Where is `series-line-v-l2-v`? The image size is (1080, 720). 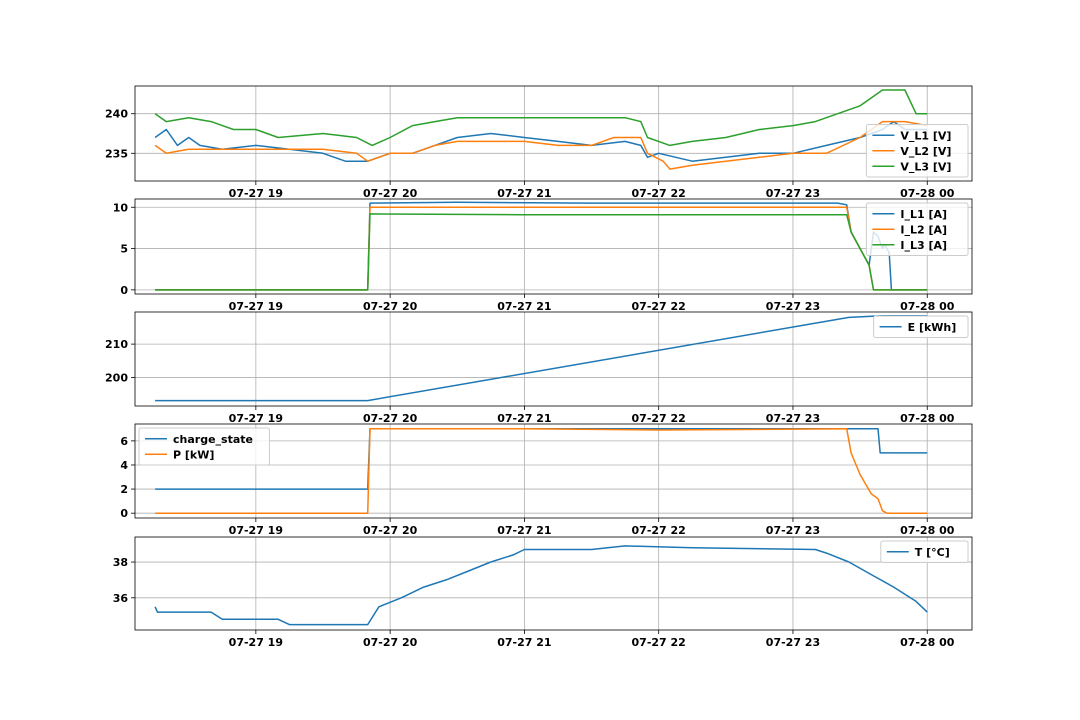
series-line-v-l2-v is located at coordinates (541, 145).